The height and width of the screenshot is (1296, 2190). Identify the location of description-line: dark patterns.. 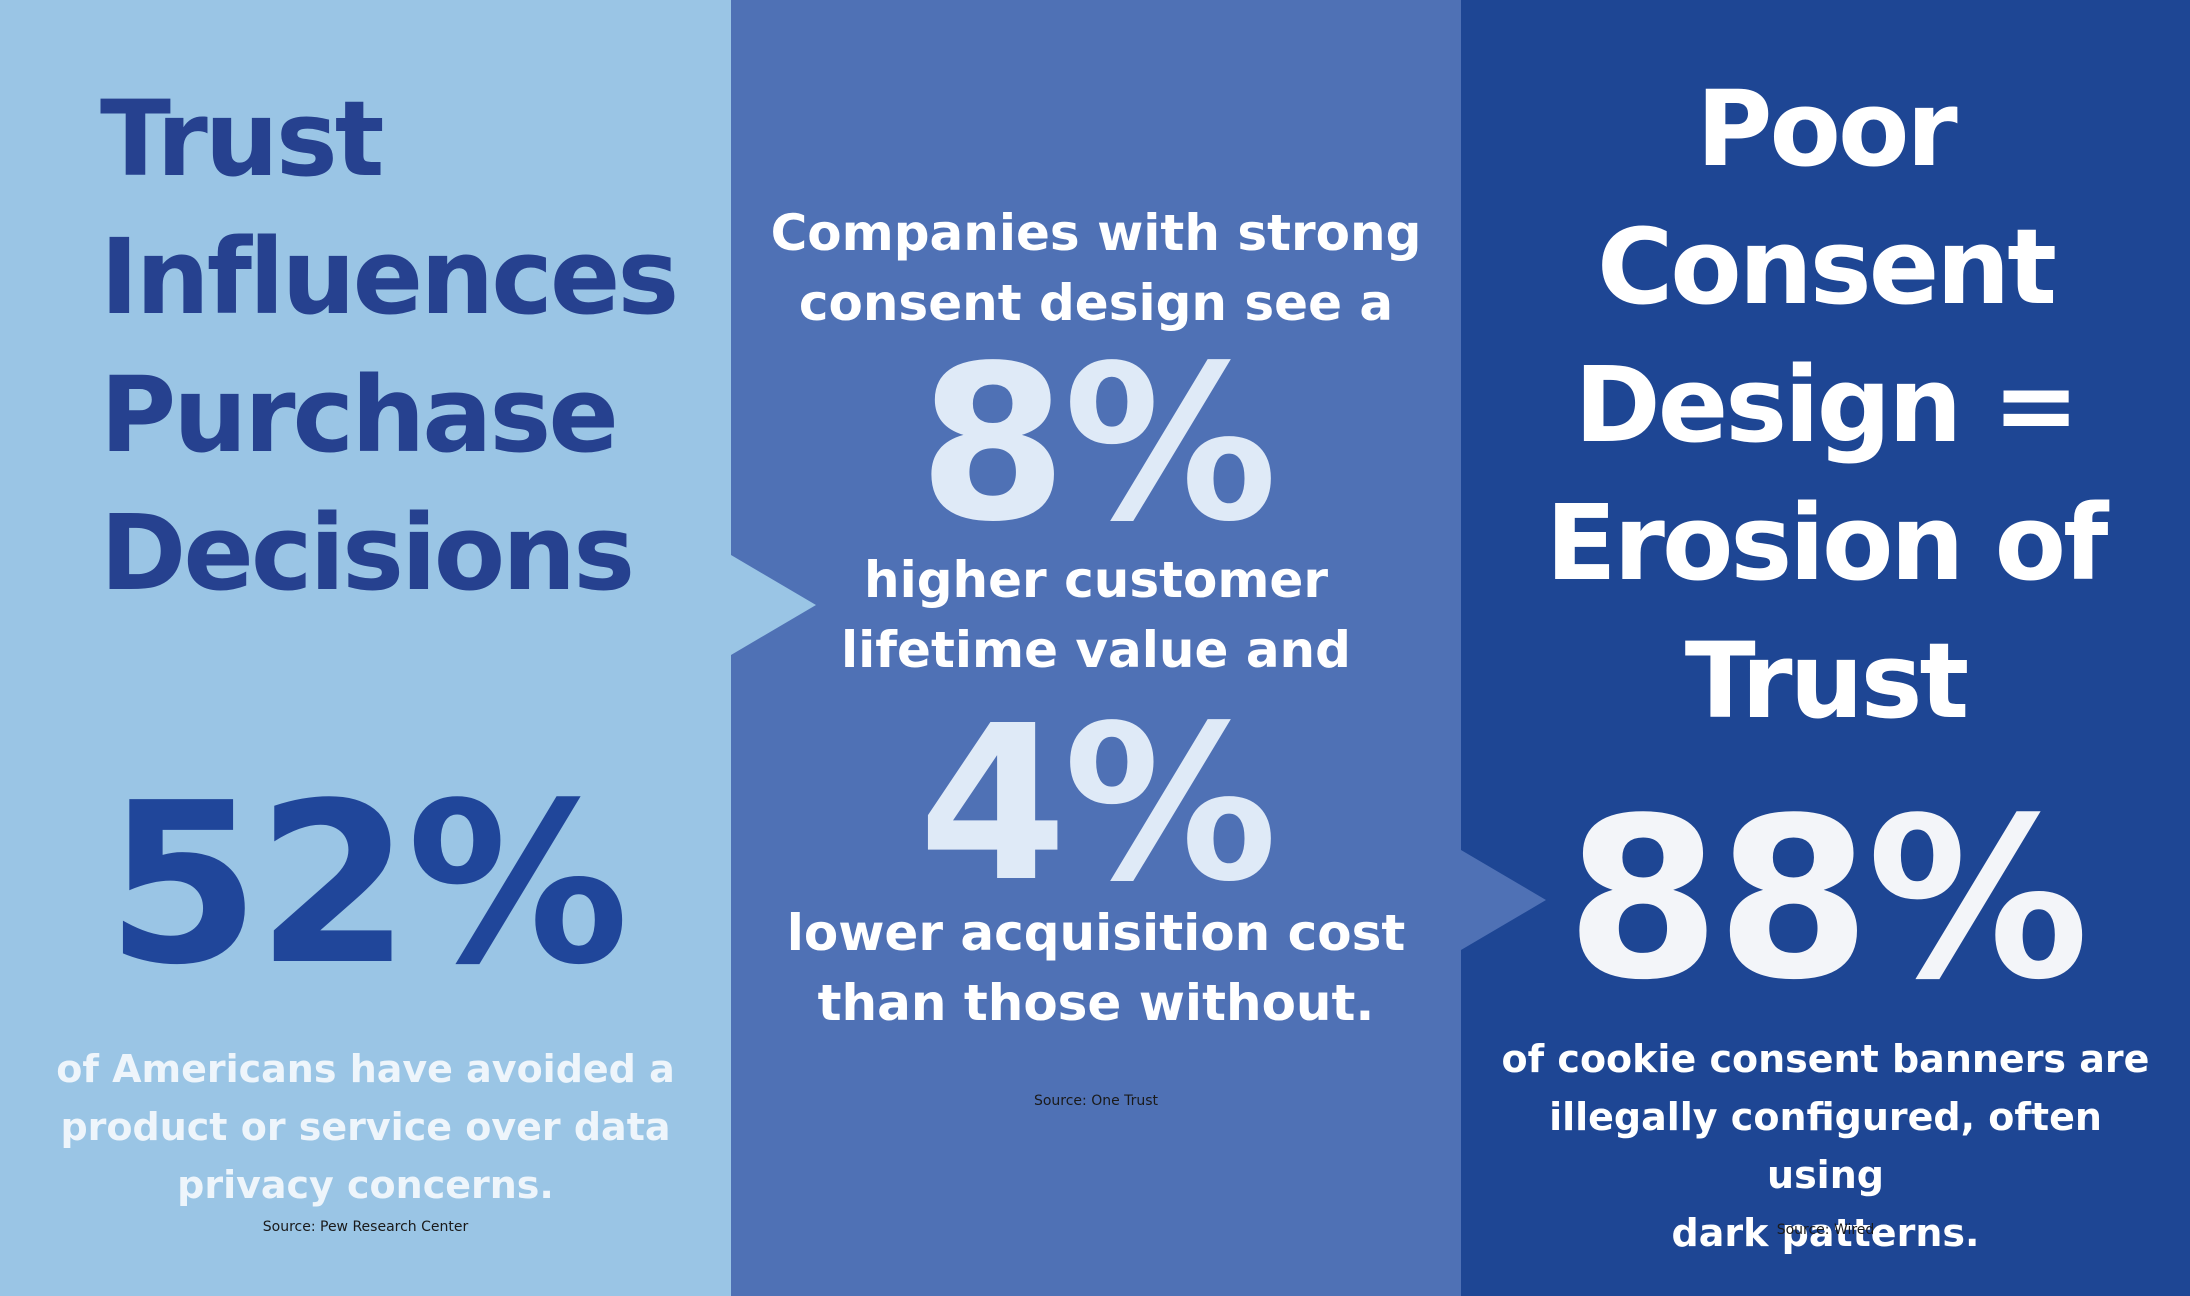
(1825, 1233).